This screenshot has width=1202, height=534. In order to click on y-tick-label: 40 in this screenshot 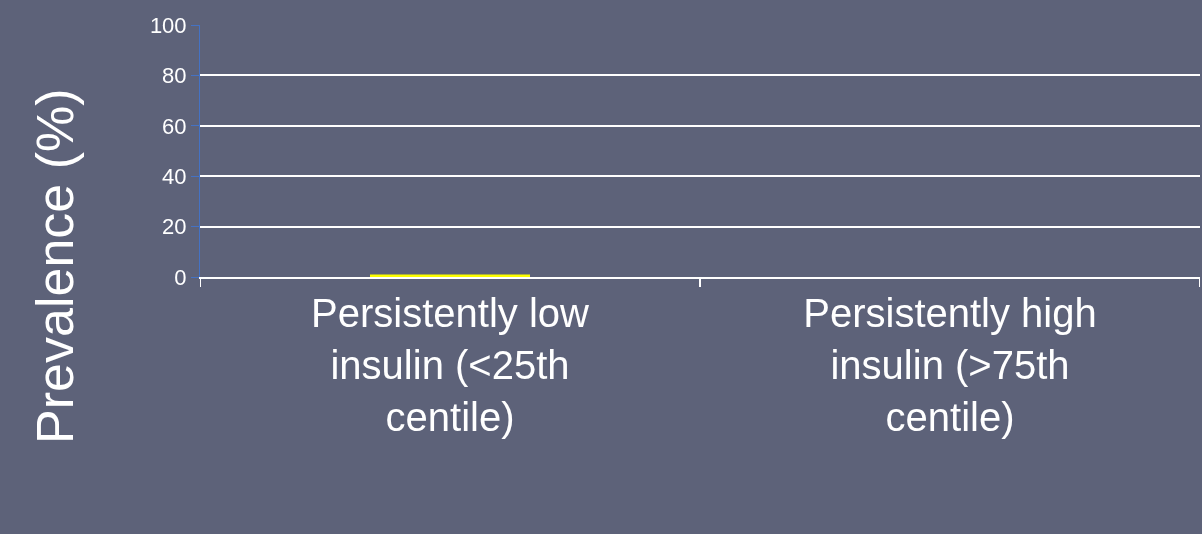, I will do `click(174, 176)`.